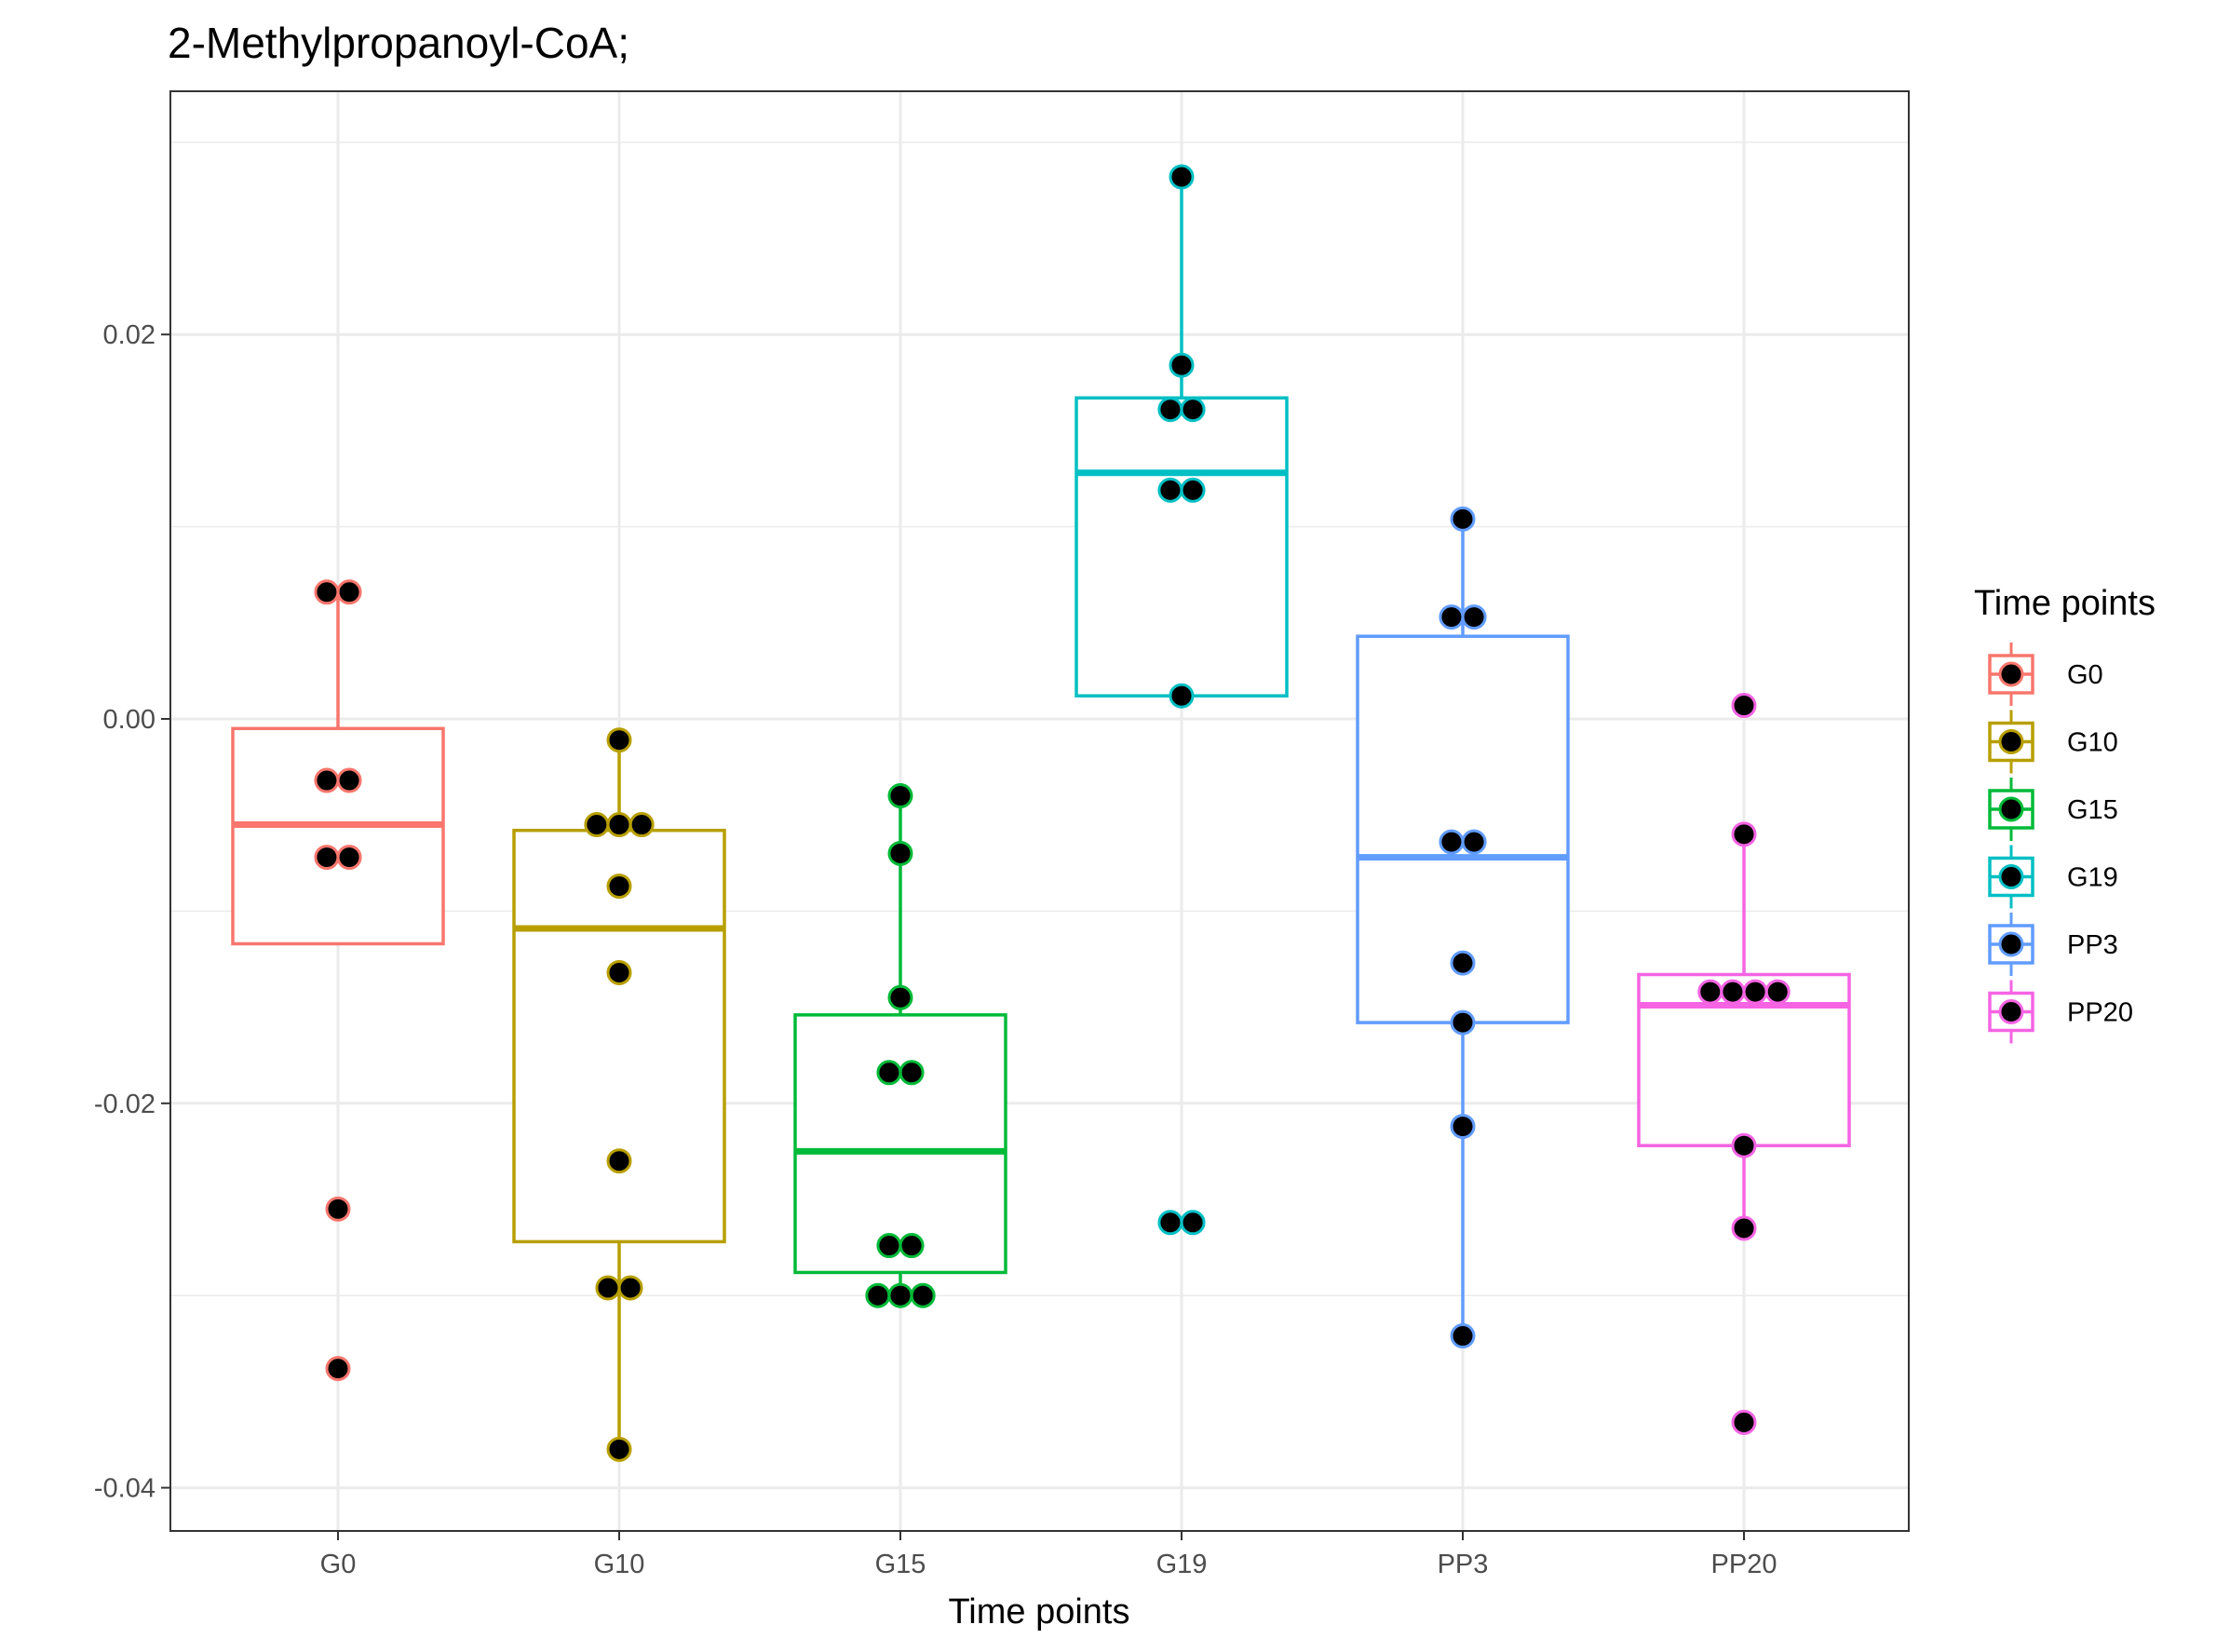 The width and height of the screenshot is (2230, 1652). I want to click on y-tick-label: -0.02, so click(125, 1104).